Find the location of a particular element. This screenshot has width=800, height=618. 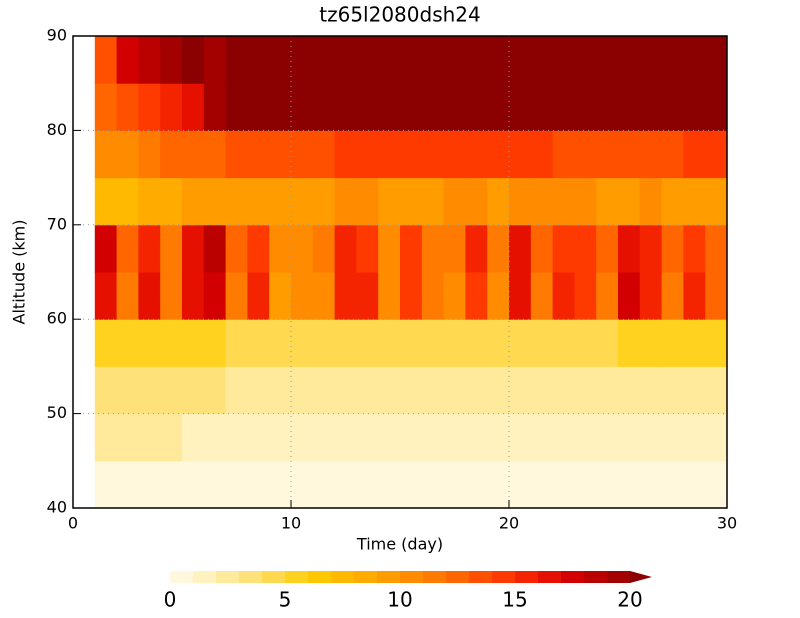

y-tick-label: 90 is located at coordinates (57, 35).